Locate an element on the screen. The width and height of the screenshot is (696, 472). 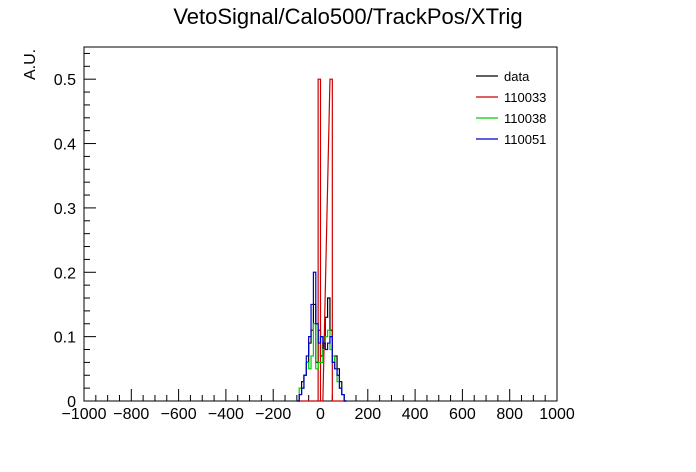
y-tick-label: 0.2 is located at coordinates (65, 273).